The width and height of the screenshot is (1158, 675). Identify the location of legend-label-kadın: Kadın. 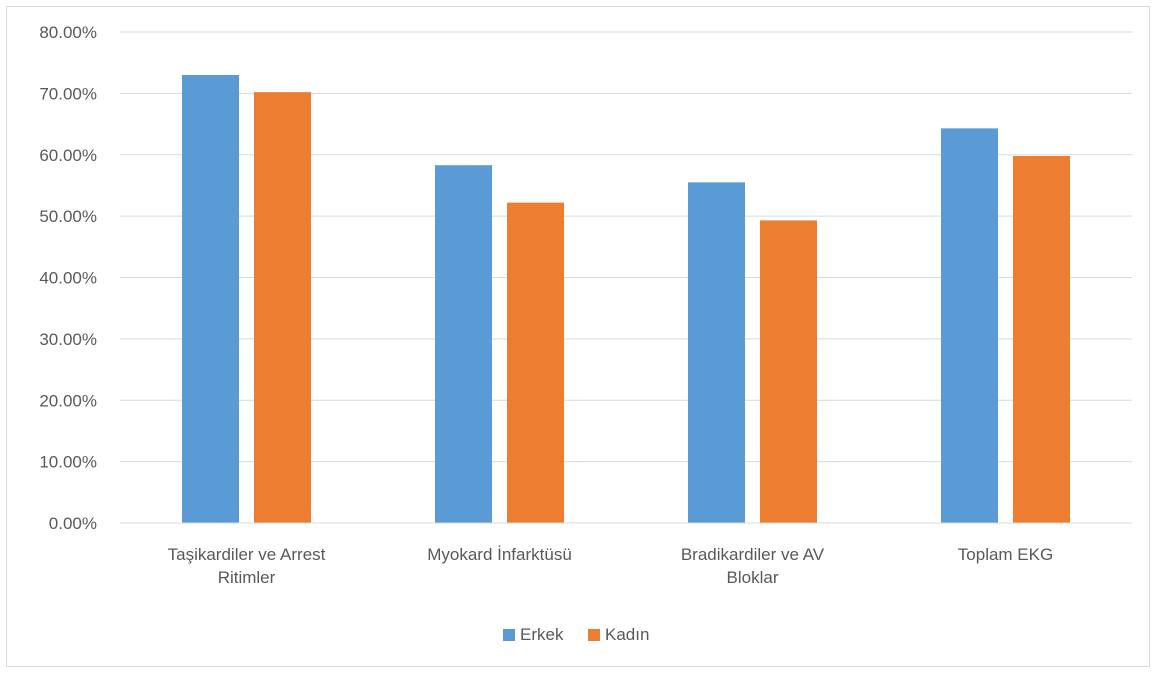
(627, 634).